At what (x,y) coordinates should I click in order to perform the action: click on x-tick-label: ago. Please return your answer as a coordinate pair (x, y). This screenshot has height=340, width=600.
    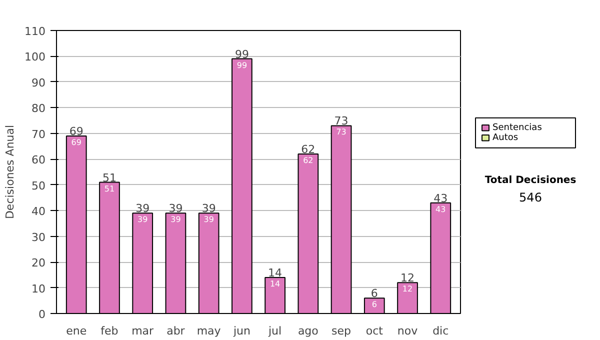
    Looking at the image, I should click on (308, 331).